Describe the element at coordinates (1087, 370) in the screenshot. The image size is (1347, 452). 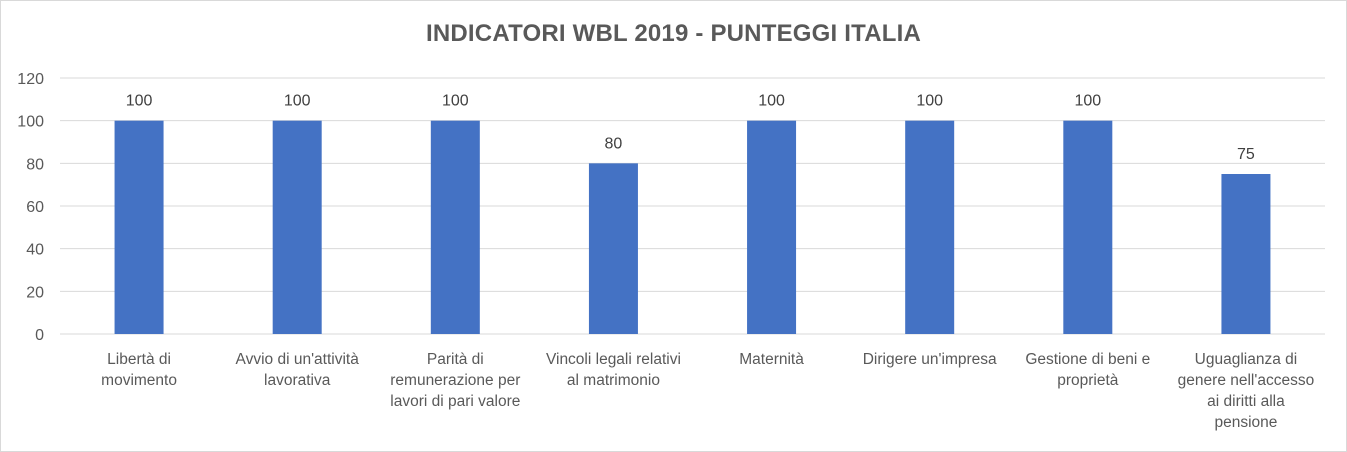
I see `x-tick-label: Gestione di beni e proprietà` at that location.